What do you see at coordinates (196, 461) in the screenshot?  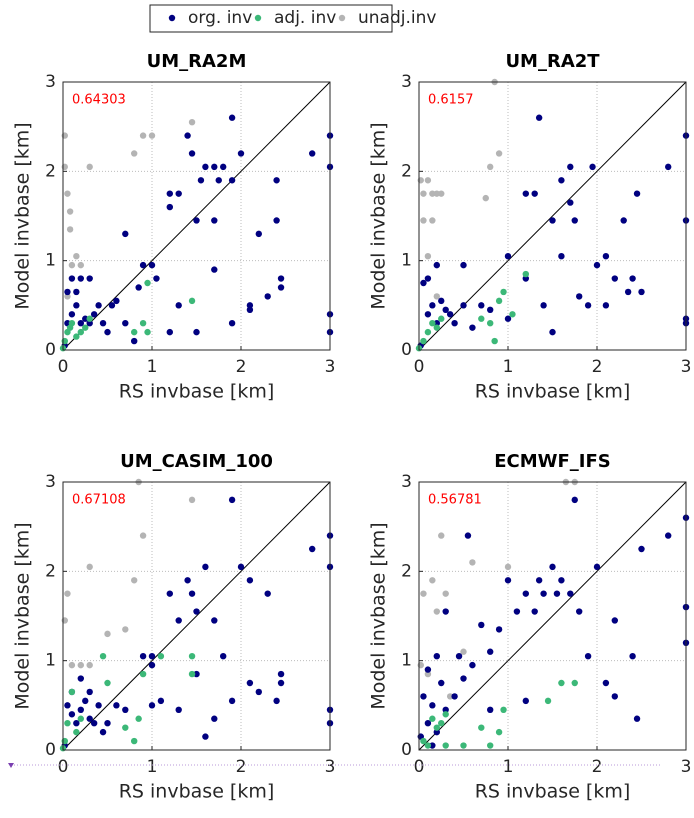 I see `chart-title: UM_CASIM_100` at bounding box center [196, 461].